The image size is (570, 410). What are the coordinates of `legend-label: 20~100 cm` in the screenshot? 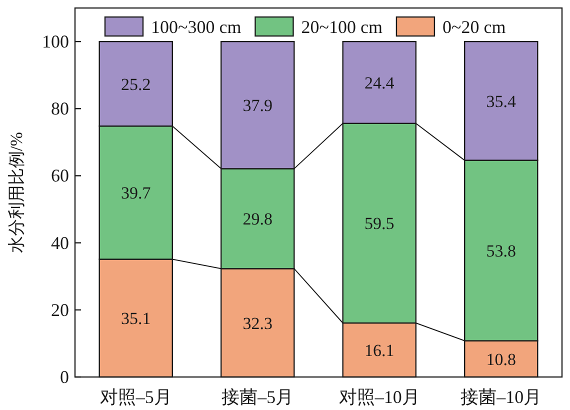 It's located at (341, 27).